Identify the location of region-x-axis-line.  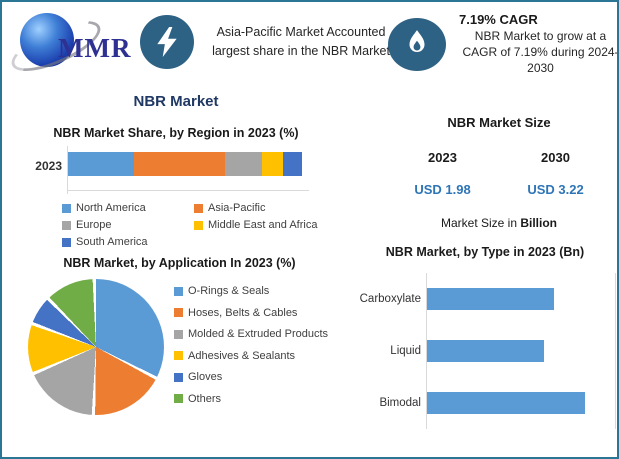
(188, 190).